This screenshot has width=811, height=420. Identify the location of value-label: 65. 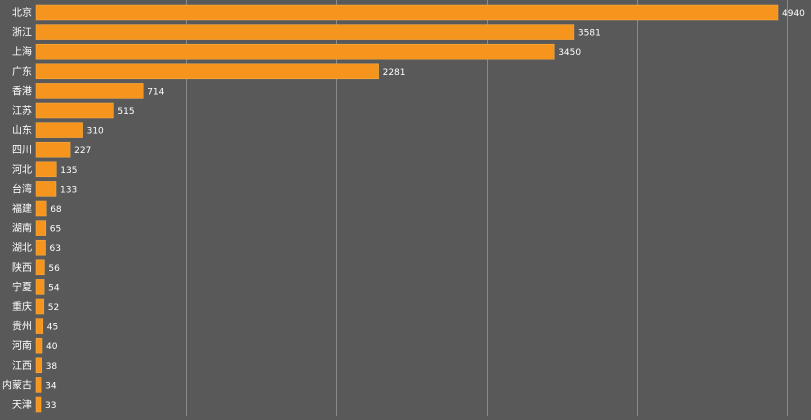
(55, 230).